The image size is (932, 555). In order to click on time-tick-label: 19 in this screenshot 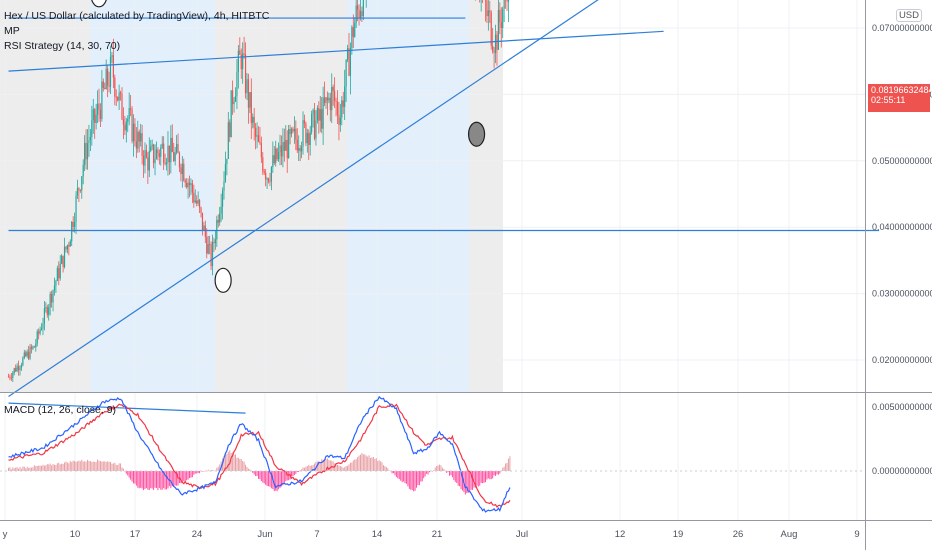, I will do `click(678, 534)`.